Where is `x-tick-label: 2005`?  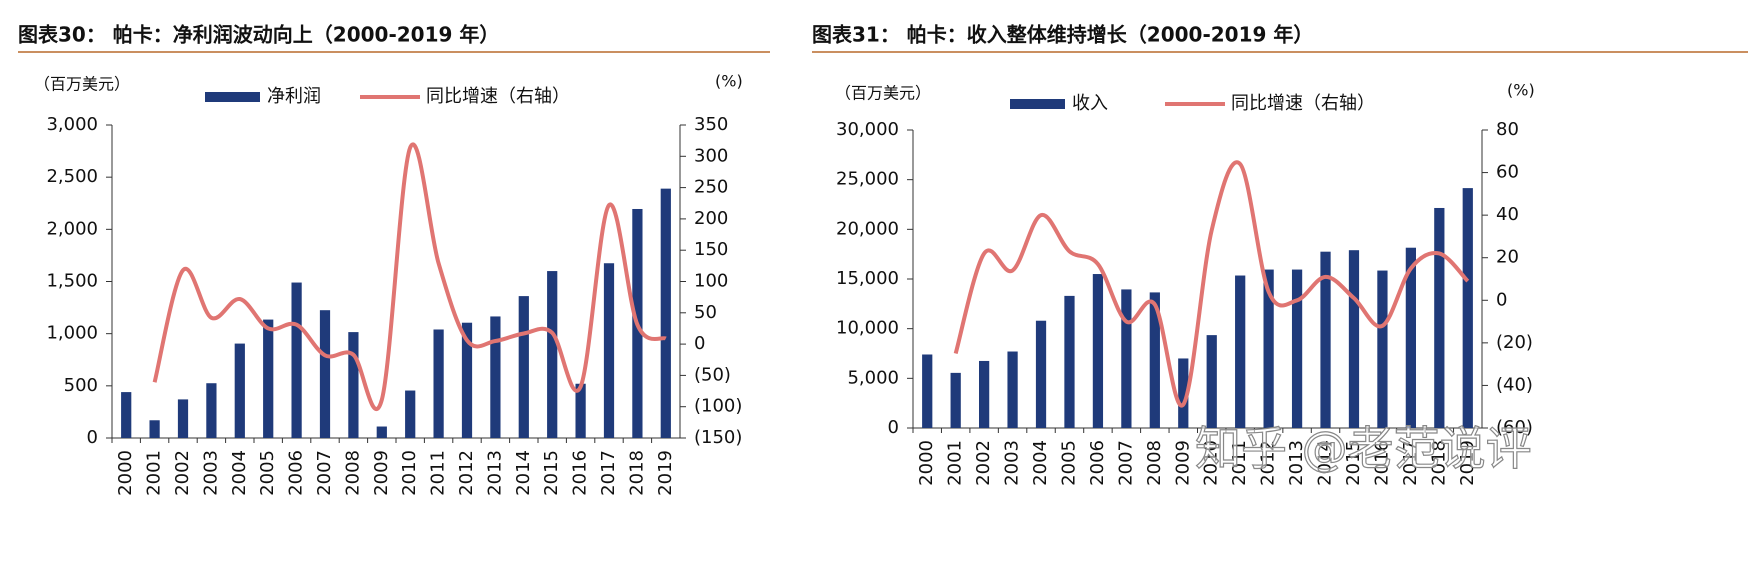 x-tick-label: 2005 is located at coordinates (267, 473).